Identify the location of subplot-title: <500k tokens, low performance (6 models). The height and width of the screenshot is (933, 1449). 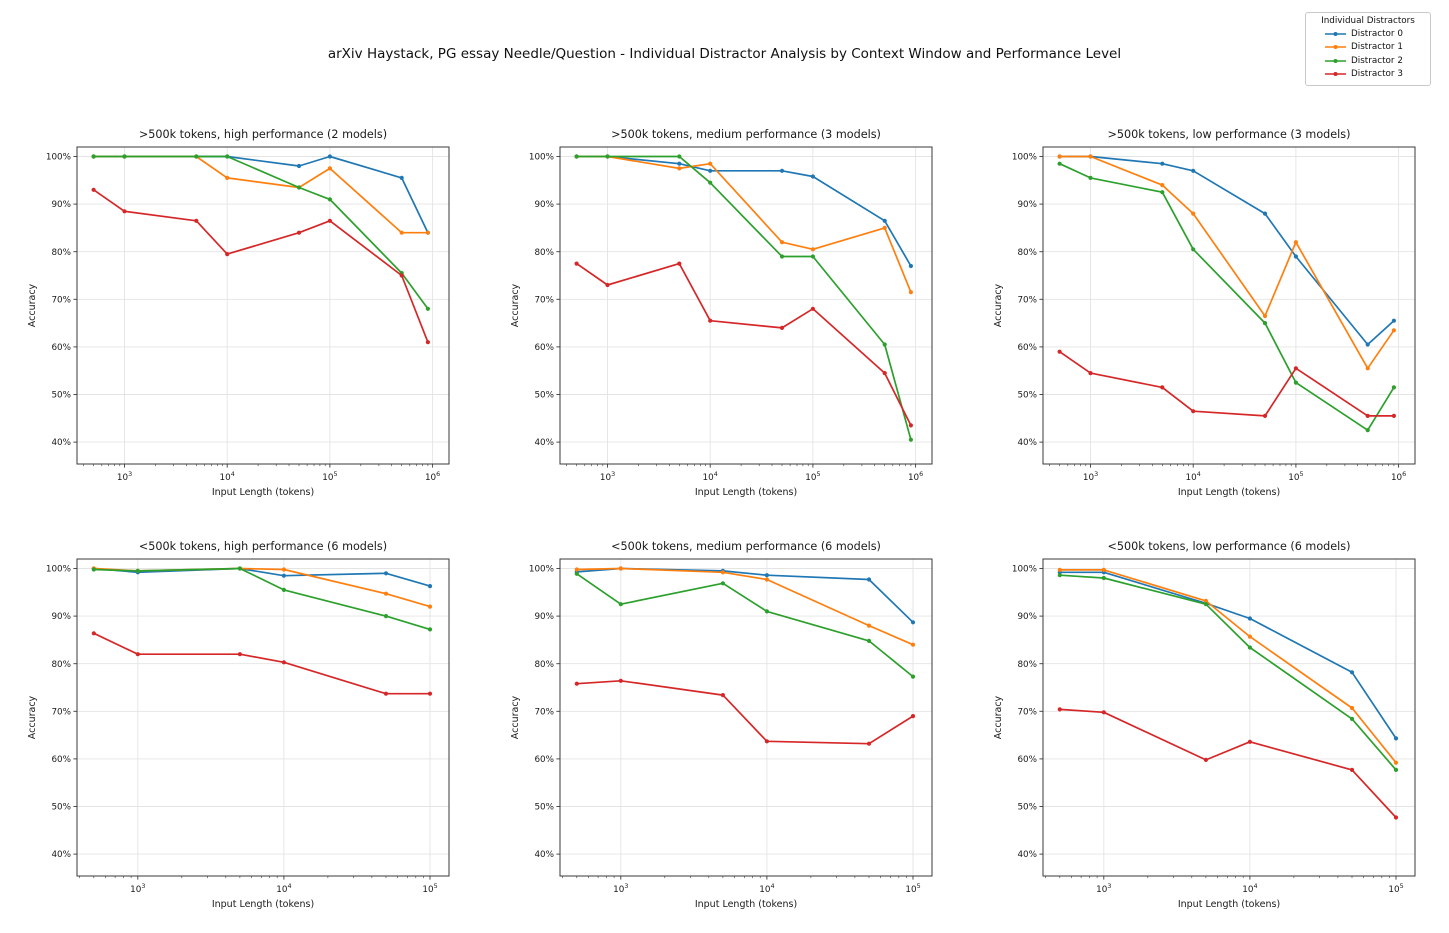
(1229, 546).